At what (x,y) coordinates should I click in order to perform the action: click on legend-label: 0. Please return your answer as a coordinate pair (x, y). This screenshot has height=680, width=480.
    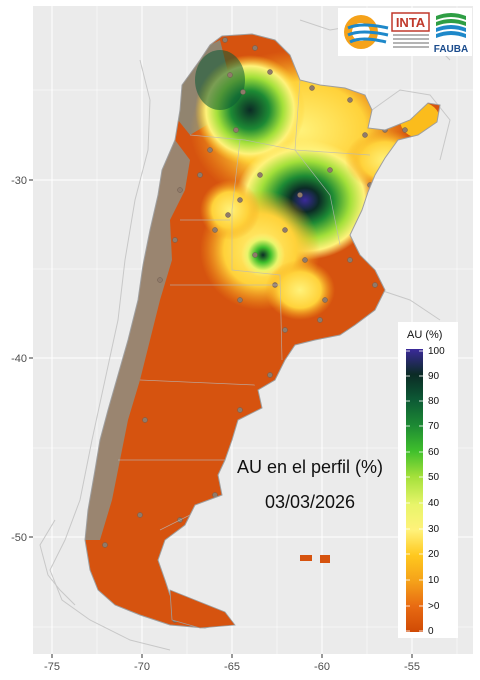
    Looking at the image, I should click on (431, 631).